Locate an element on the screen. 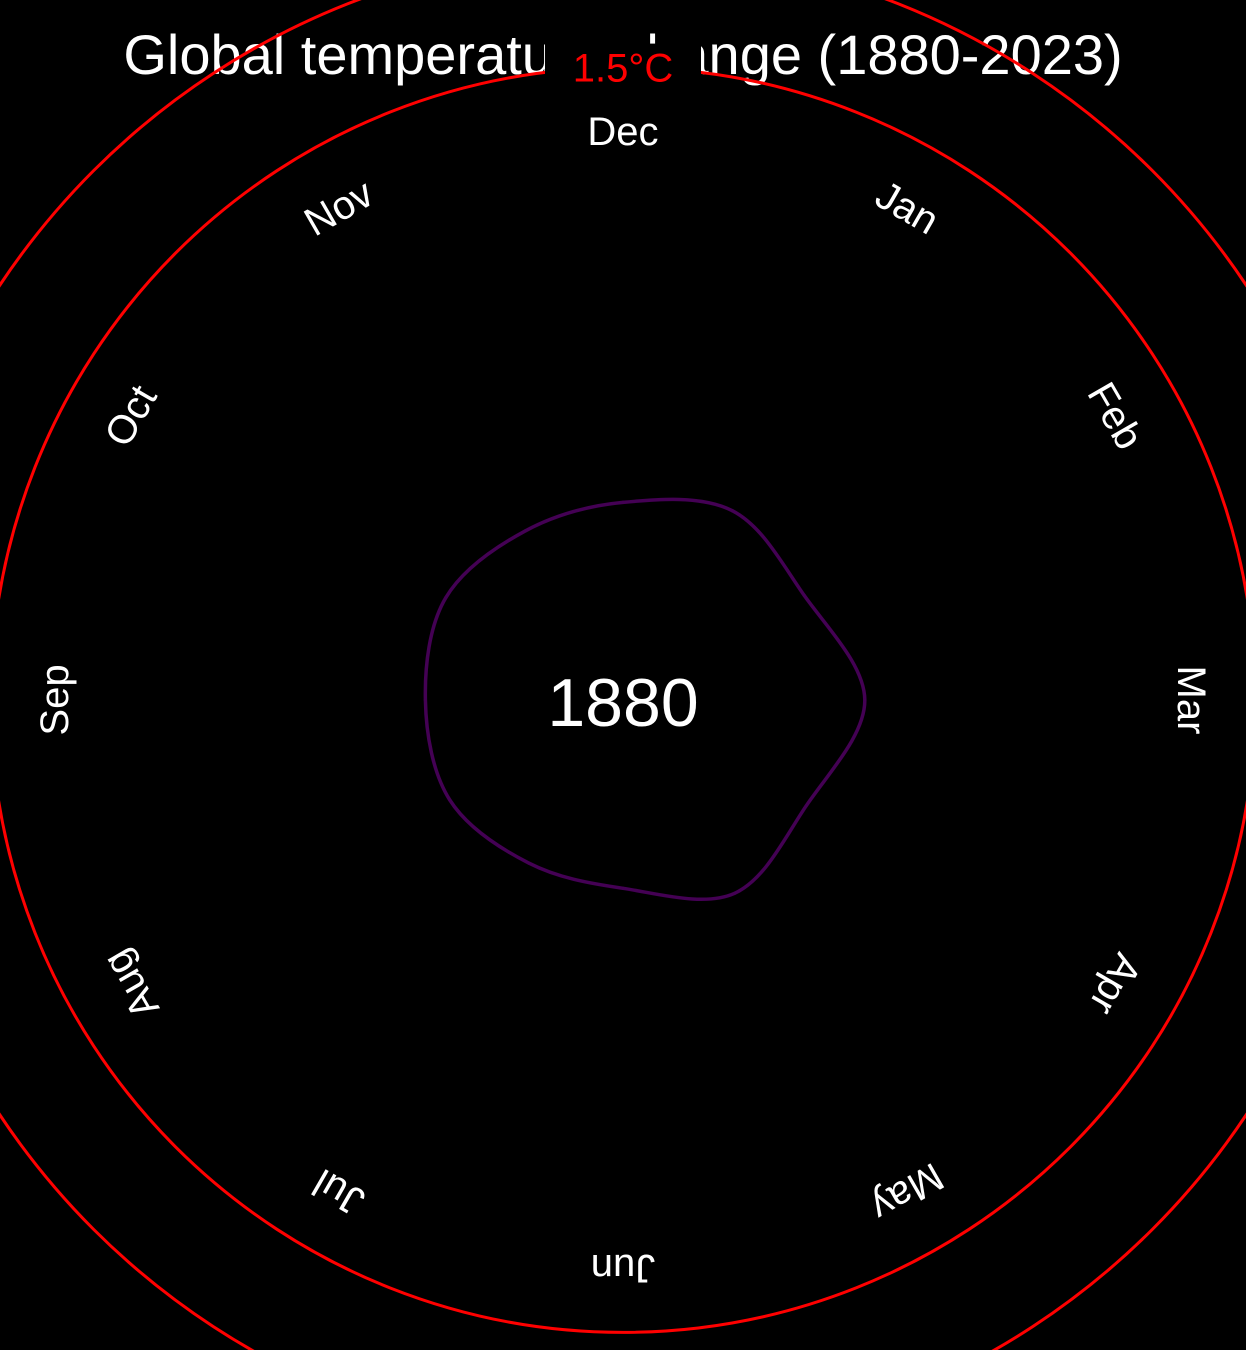 The height and width of the screenshot is (1350, 1246). data-point-aug is located at coordinates (450, 800).